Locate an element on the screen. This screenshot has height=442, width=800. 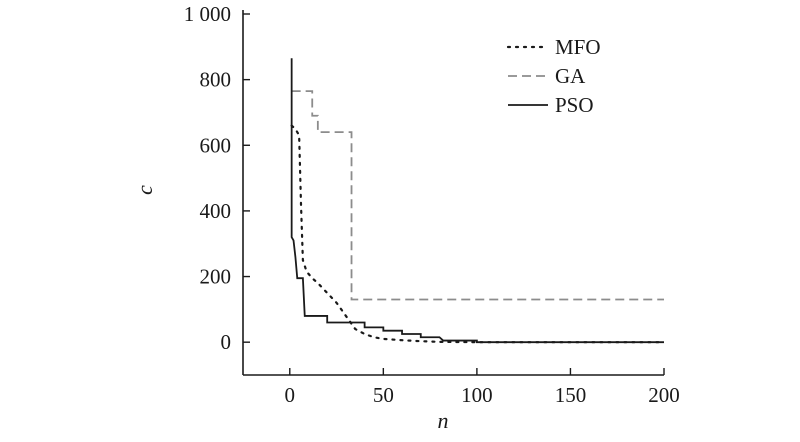
legend-label-pso: PSO is located at coordinates (574, 105).